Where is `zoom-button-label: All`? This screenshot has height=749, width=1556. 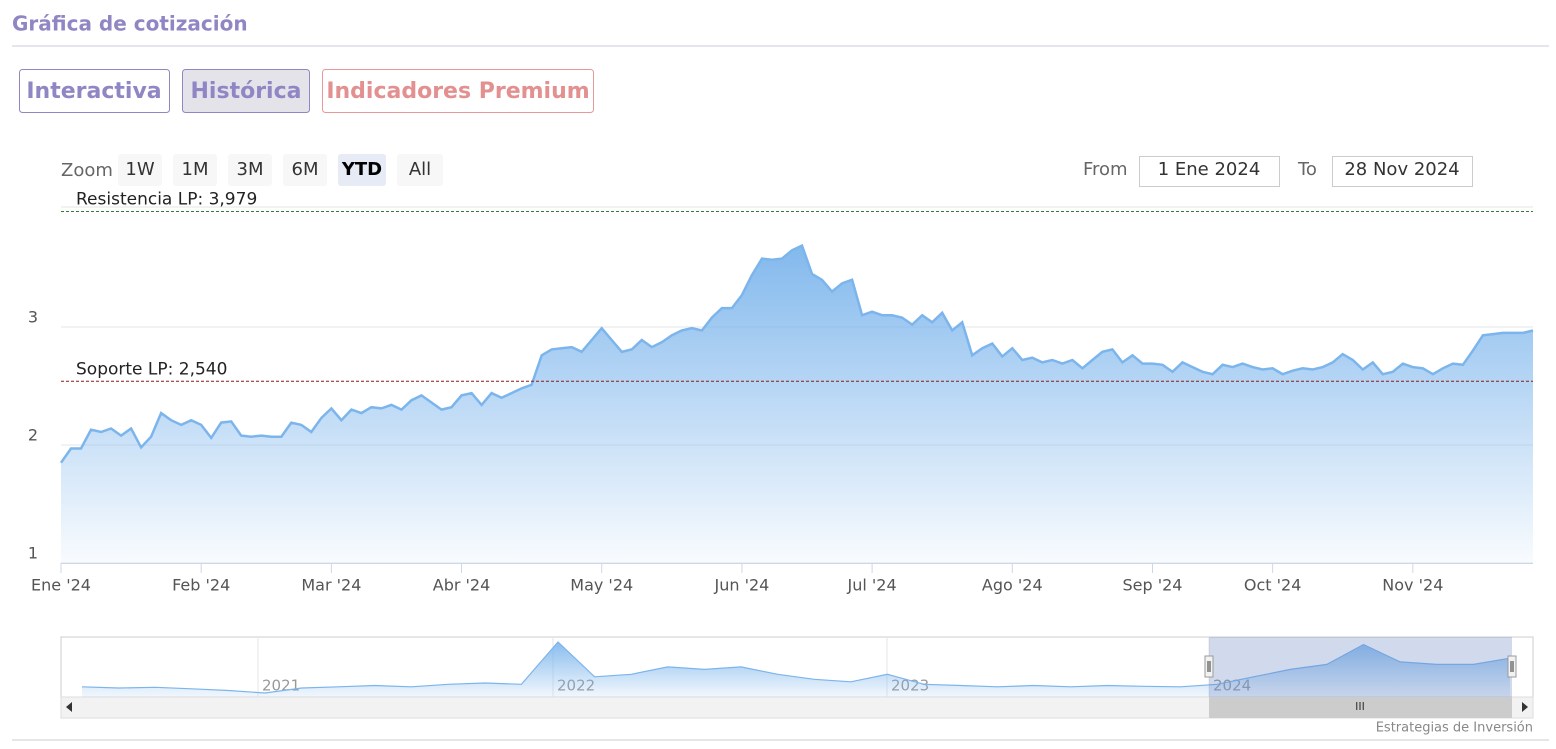 zoom-button-label: All is located at coordinates (420, 169).